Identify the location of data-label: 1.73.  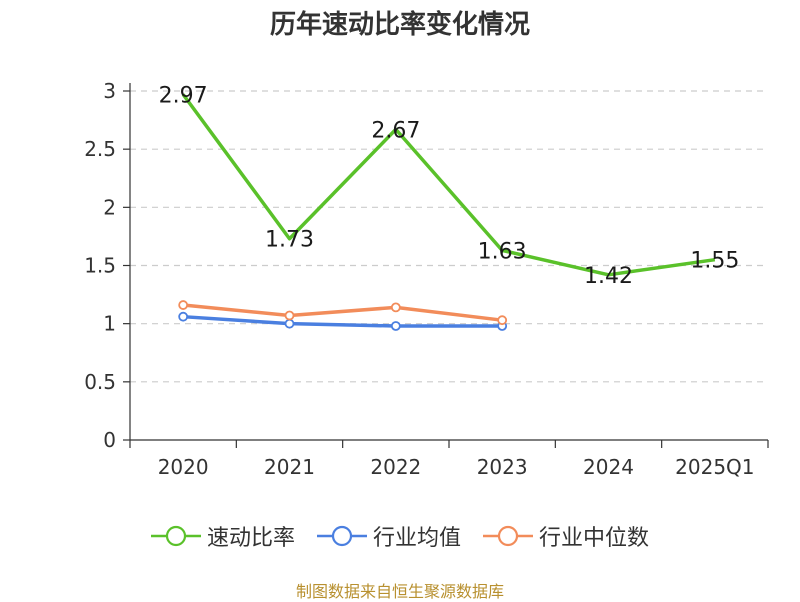
(289, 240).